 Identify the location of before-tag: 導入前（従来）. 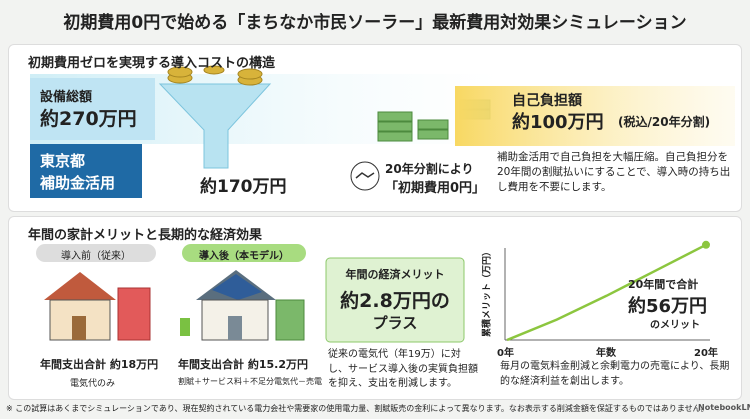
(96, 256).